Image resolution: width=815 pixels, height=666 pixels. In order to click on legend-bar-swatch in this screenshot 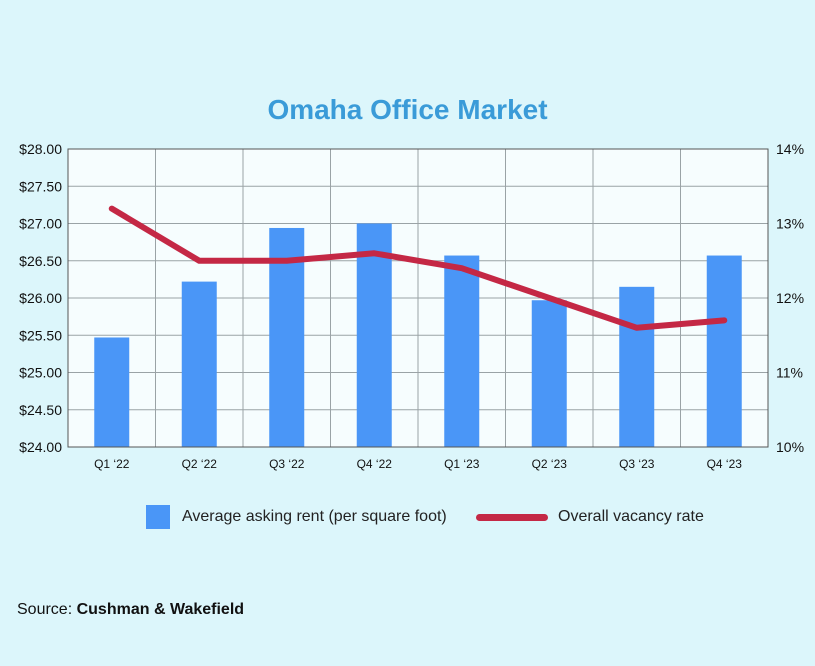, I will do `click(158, 517)`.